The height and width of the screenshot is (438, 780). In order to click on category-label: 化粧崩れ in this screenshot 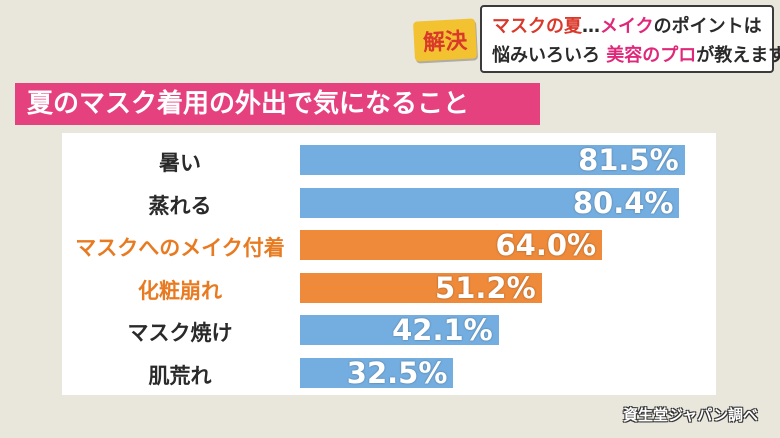, I will do `click(180, 290)`.